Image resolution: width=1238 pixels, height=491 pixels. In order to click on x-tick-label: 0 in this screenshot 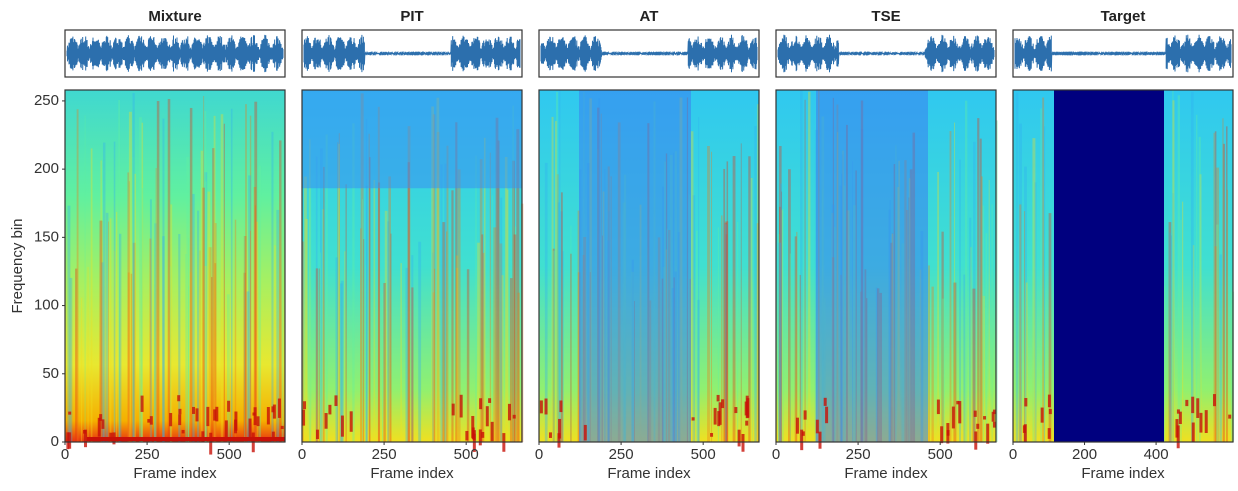, I will do `click(302, 454)`.